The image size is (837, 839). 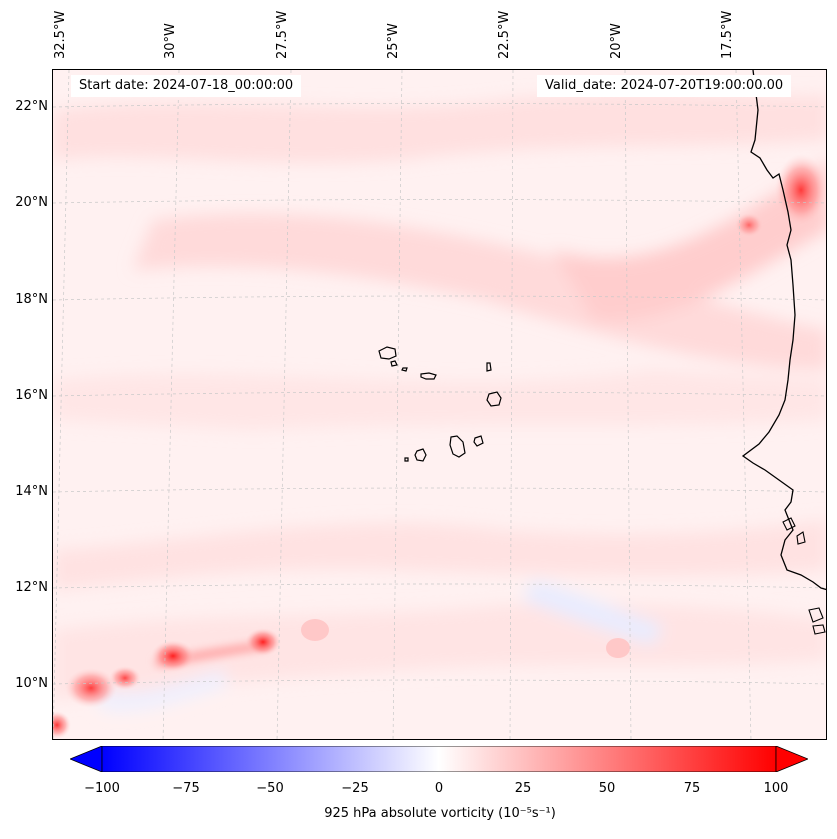 What do you see at coordinates (523, 788) in the screenshot?
I see `colorbar-tick-label: 25` at bounding box center [523, 788].